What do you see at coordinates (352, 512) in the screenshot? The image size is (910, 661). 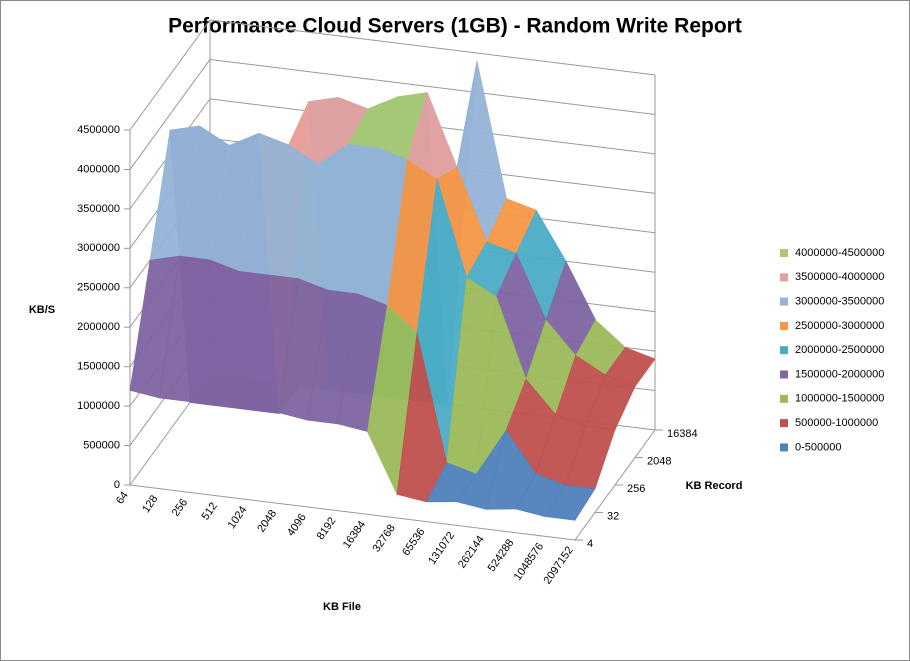 I see `x-axis` at bounding box center [352, 512].